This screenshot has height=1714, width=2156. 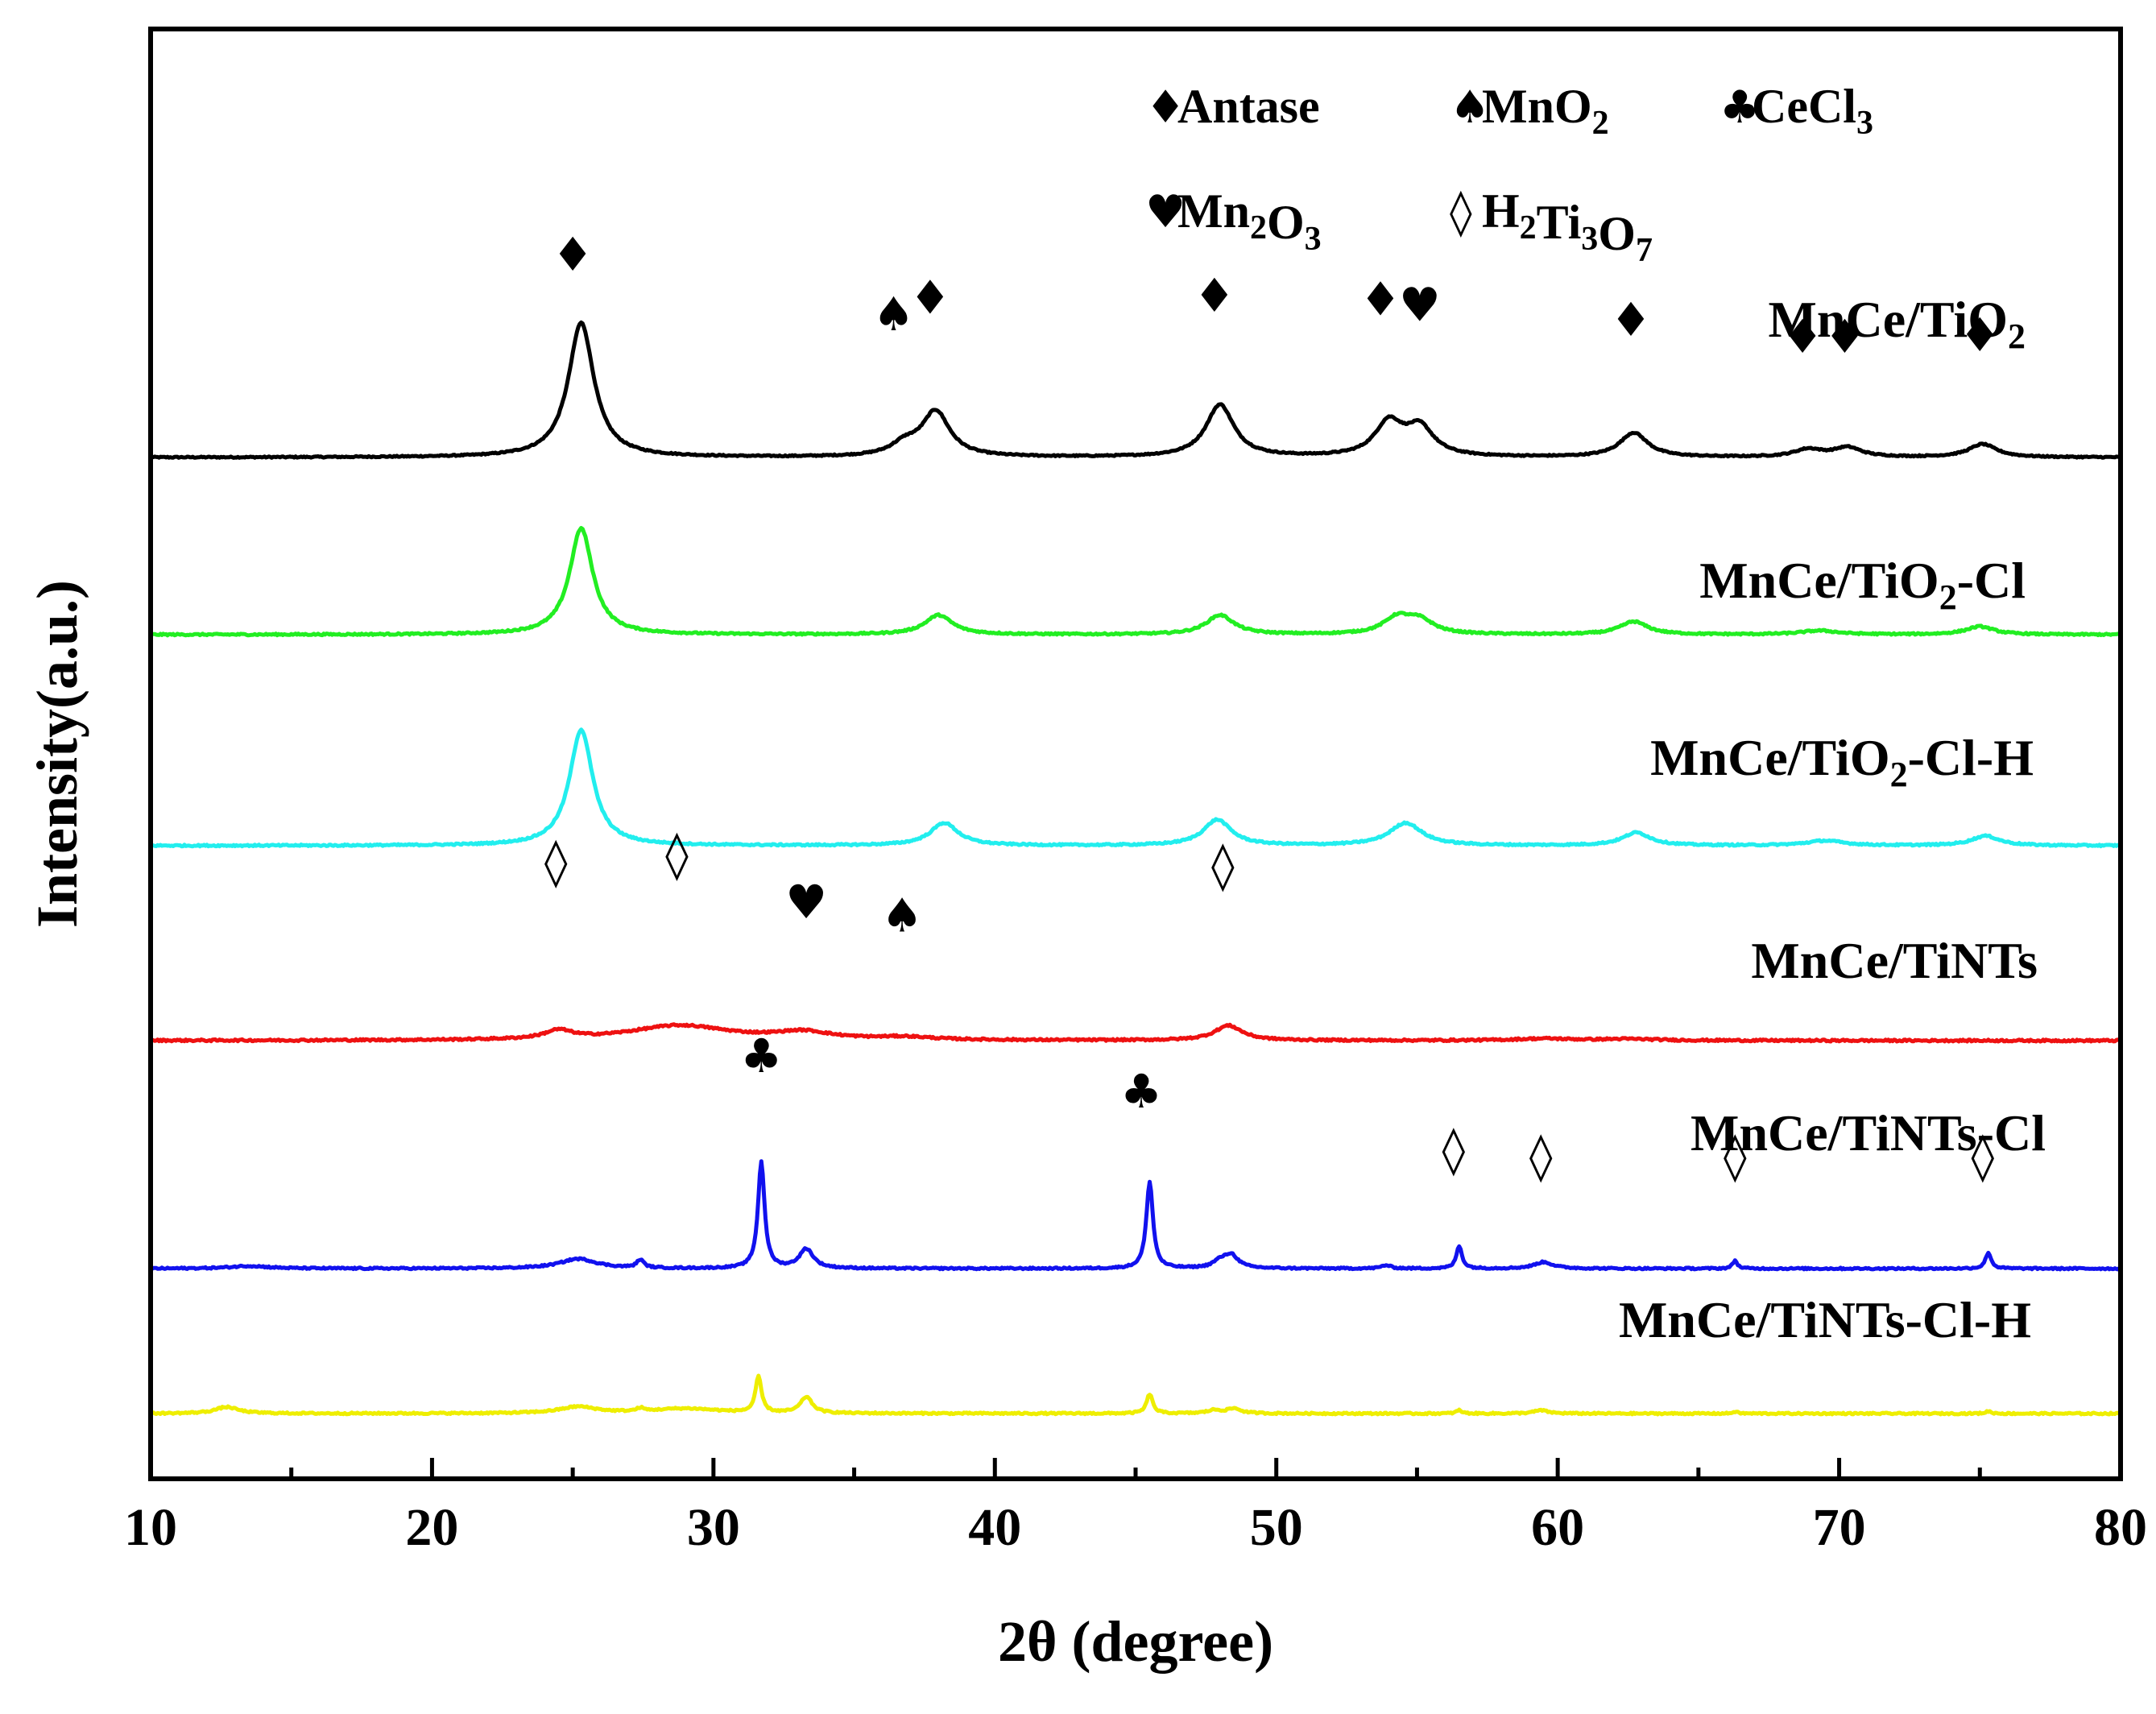 I want to click on peak-marker-4-1: ◊, so click(x=556, y=861).